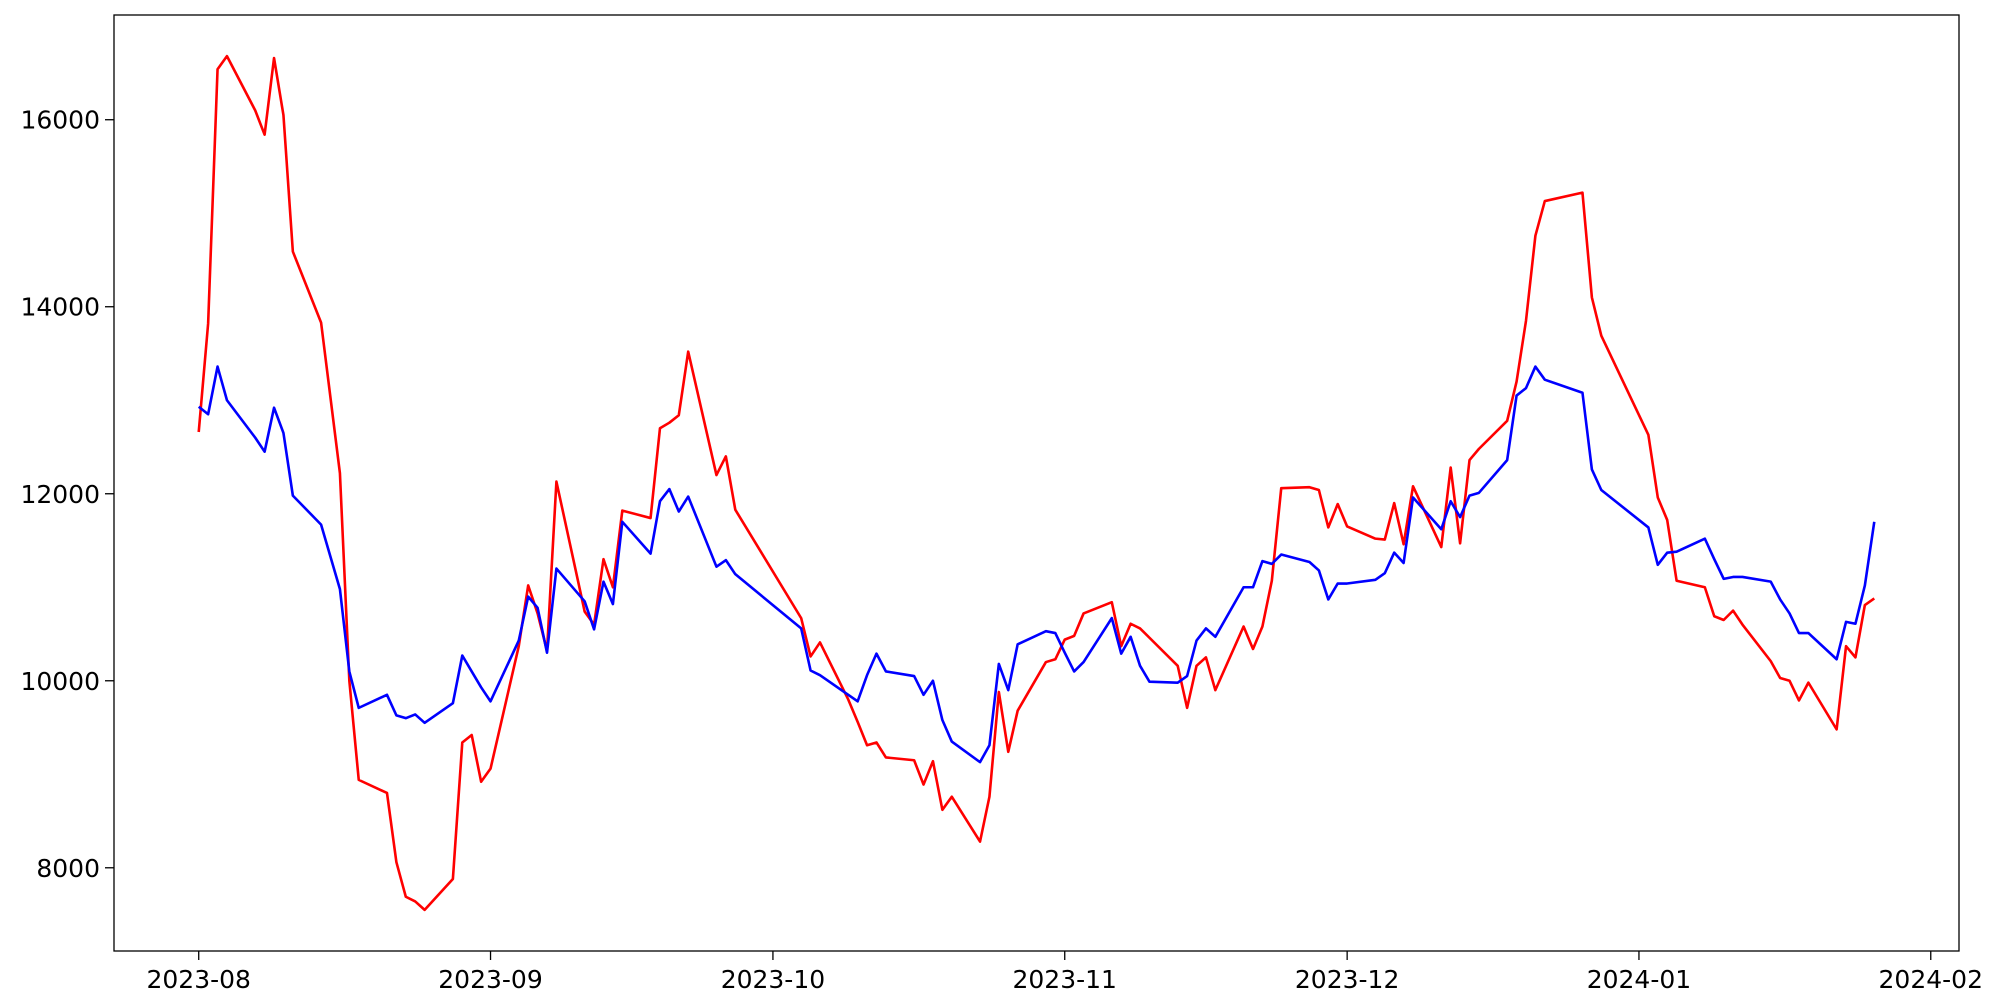 The width and height of the screenshot is (2000, 1000). I want to click on x-tick-label: 2023-12, so click(1347, 979).